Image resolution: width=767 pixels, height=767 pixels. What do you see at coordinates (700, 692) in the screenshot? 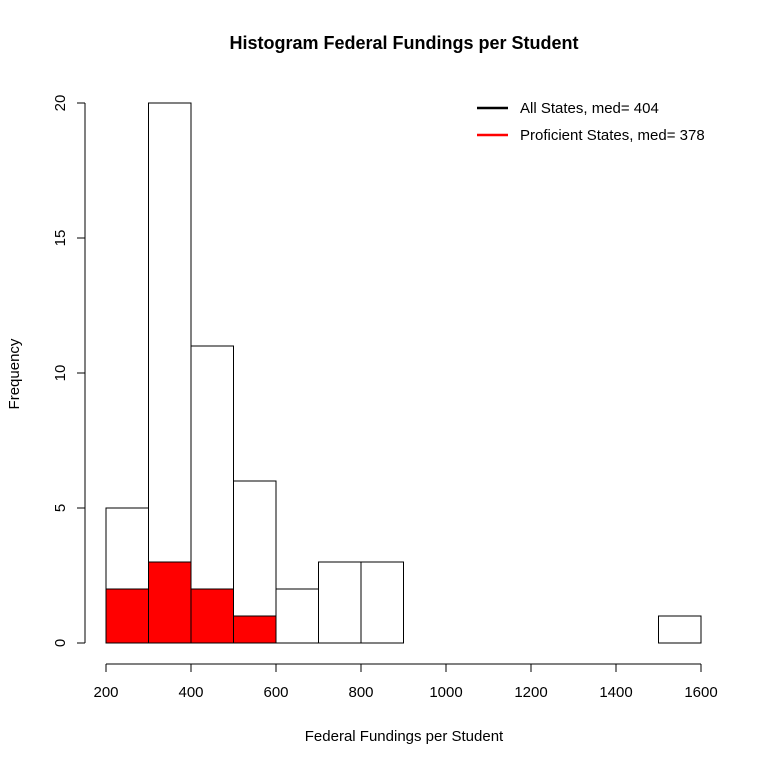
I see `x-tick-label: 1600` at bounding box center [700, 692].